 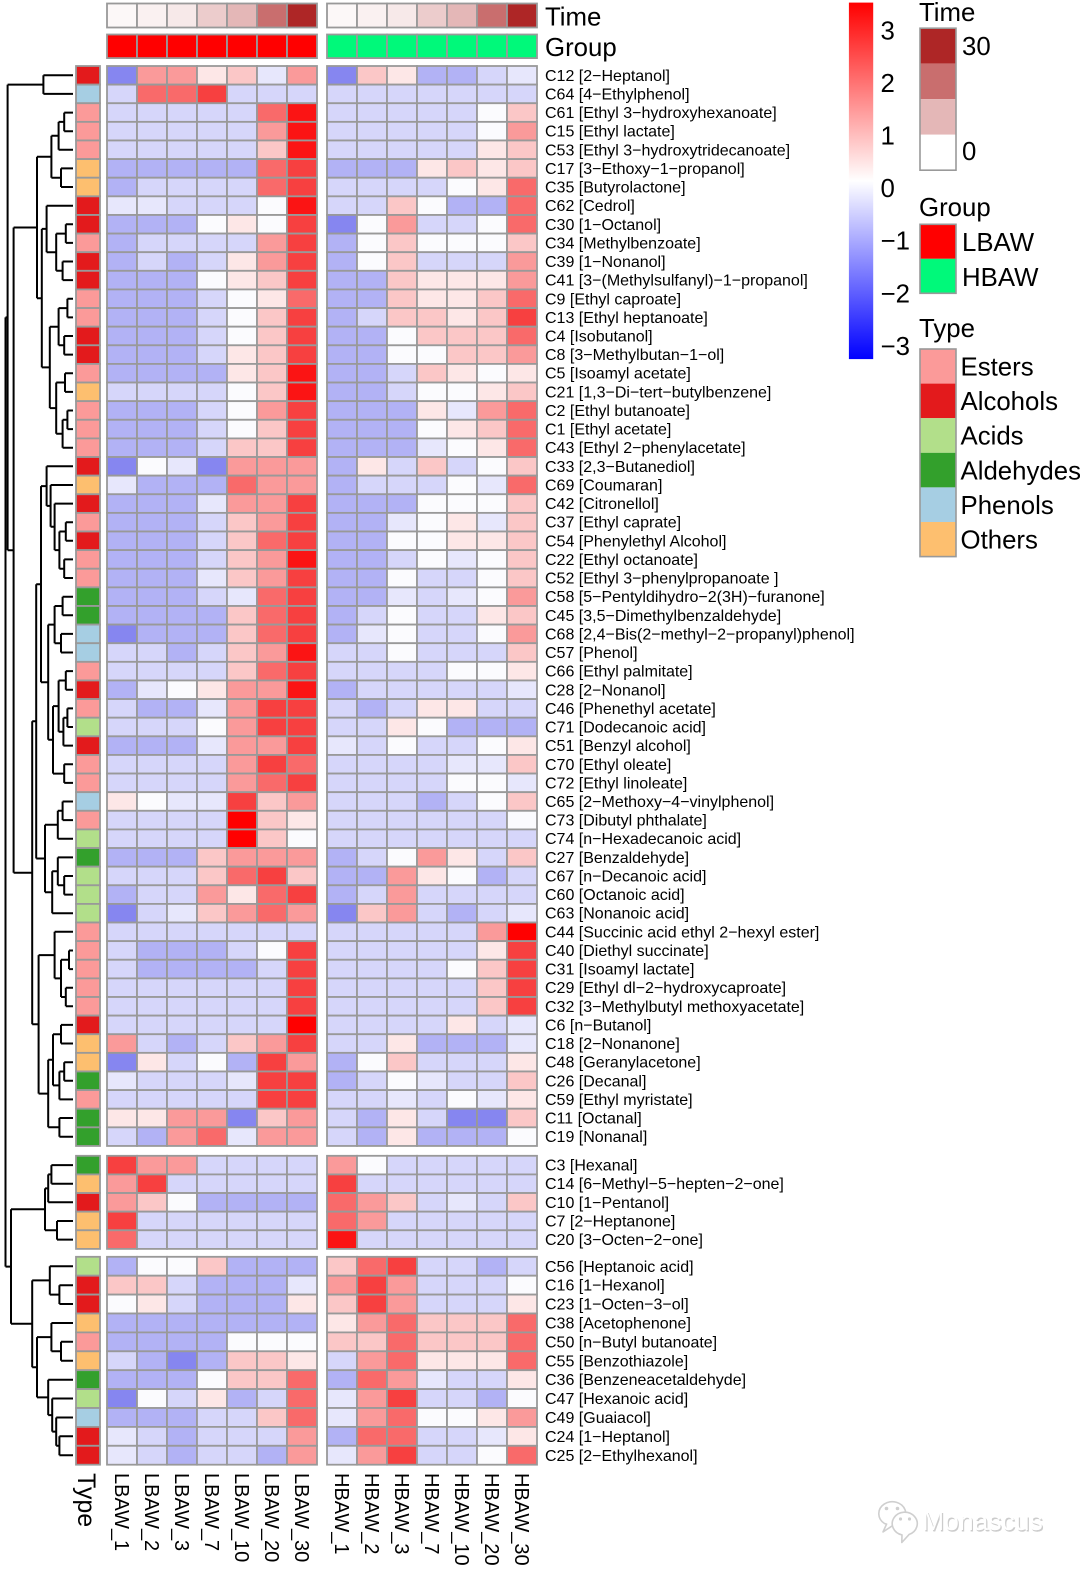 What do you see at coordinates (616, 783) in the screenshot?
I see `svg-text: C72 [Ethyl linoleate]` at bounding box center [616, 783].